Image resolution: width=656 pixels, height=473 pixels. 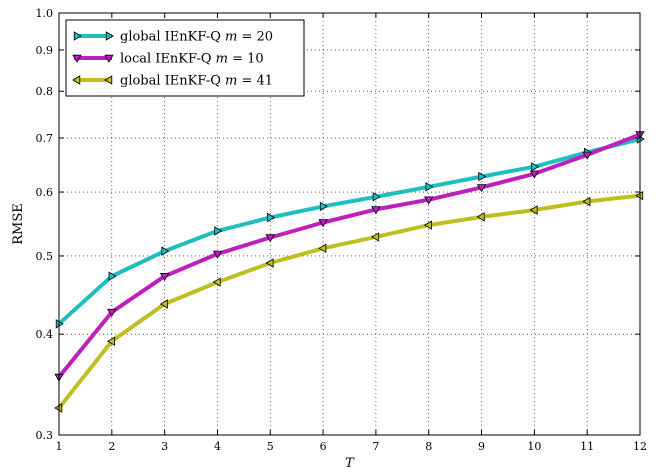 I want to click on legend-entry-1: global IEnKF-Q m = 20, so click(x=173, y=37).